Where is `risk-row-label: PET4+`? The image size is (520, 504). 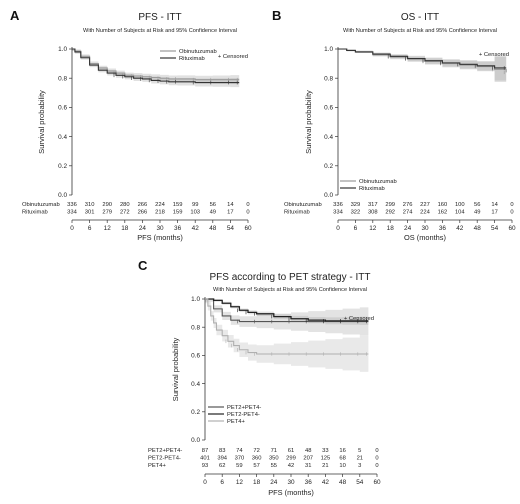 risk-row-label: PET4+ is located at coordinates (157, 466).